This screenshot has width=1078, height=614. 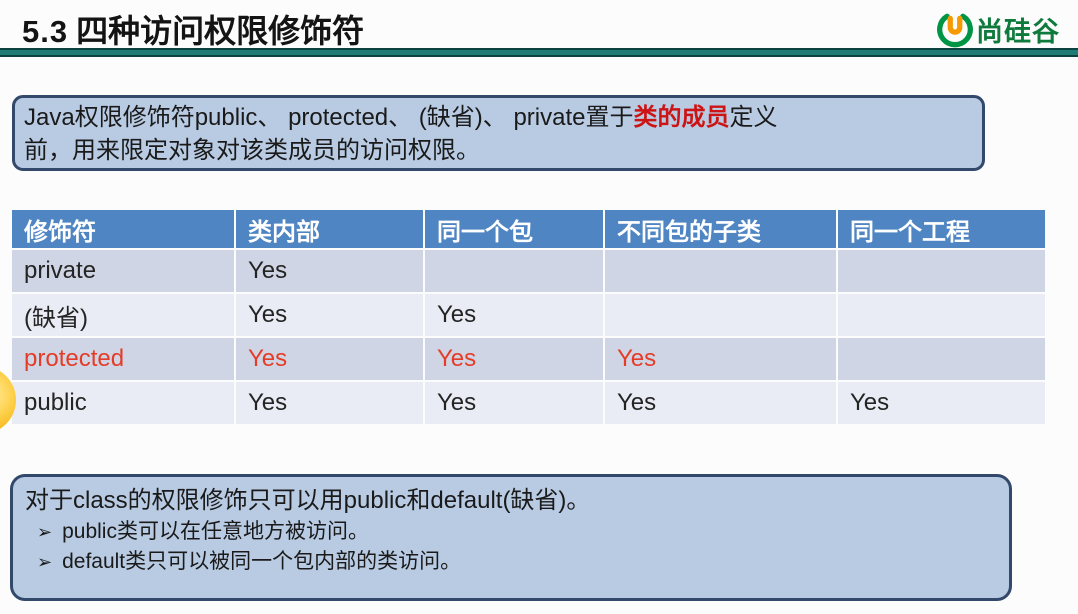 What do you see at coordinates (220, 31) in the screenshot?
I see `page-title-text: 四种访问权限修饰符` at bounding box center [220, 31].